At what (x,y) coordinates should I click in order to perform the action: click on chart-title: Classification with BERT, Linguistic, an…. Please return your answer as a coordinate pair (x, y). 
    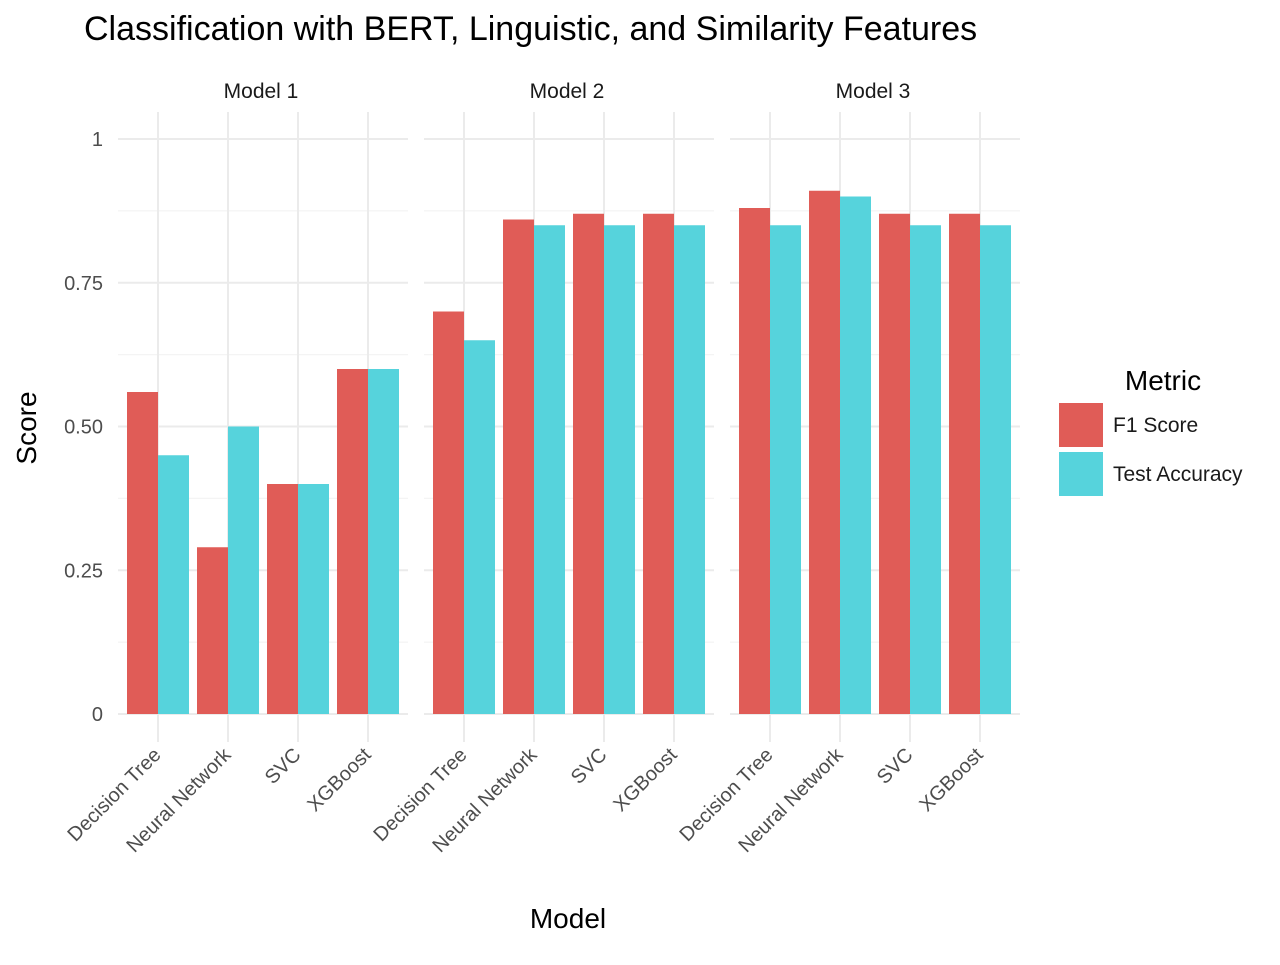
    Looking at the image, I should click on (530, 29).